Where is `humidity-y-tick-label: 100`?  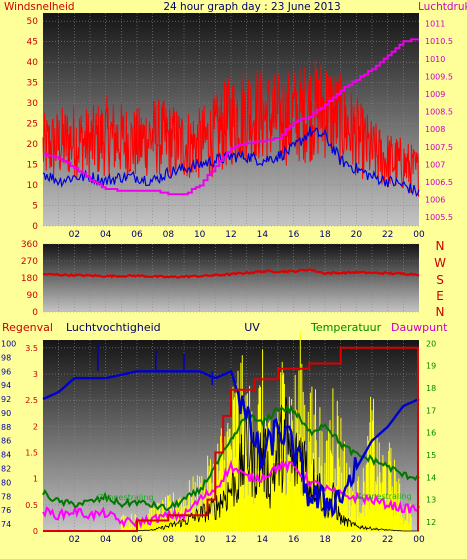 humidity-y-tick-label: 100 is located at coordinates (8, 343).